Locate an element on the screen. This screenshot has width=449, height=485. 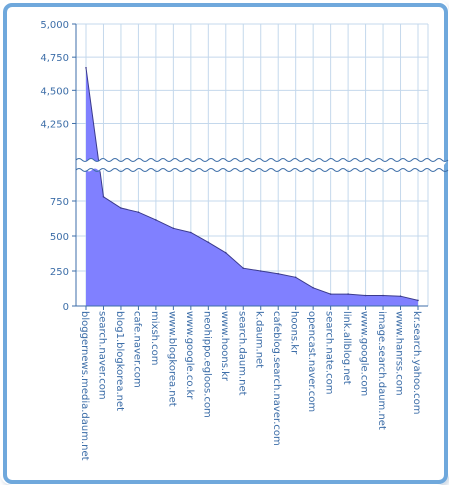
x-tick-label: www.google.com is located at coordinates (364, 353).